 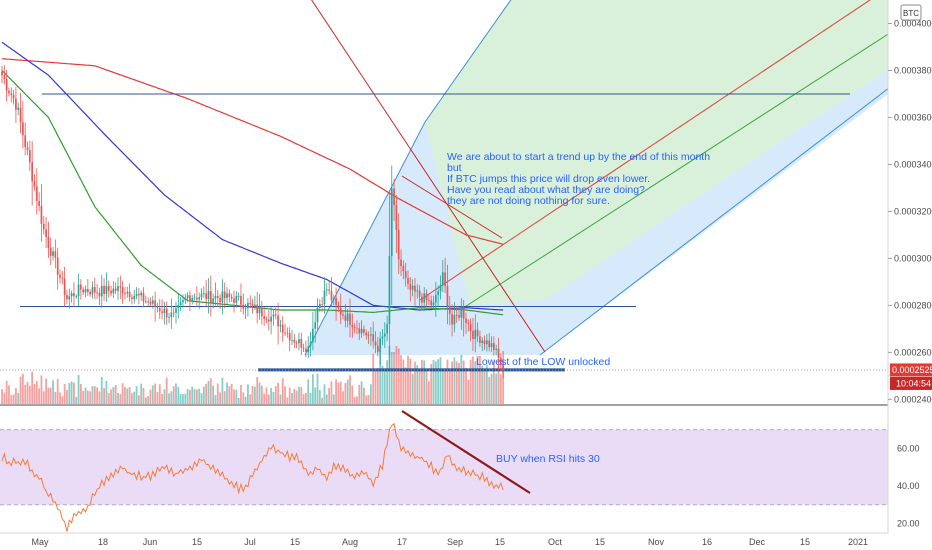 What do you see at coordinates (555, 542) in the screenshot?
I see `time-tick-label: Oct` at bounding box center [555, 542].